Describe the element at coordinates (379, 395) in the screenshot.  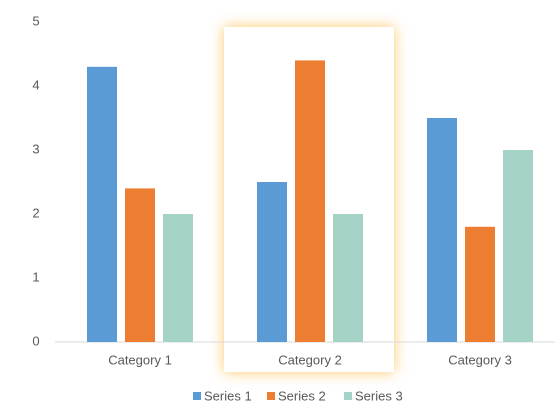
I see `legend-label: Series 3` at that location.